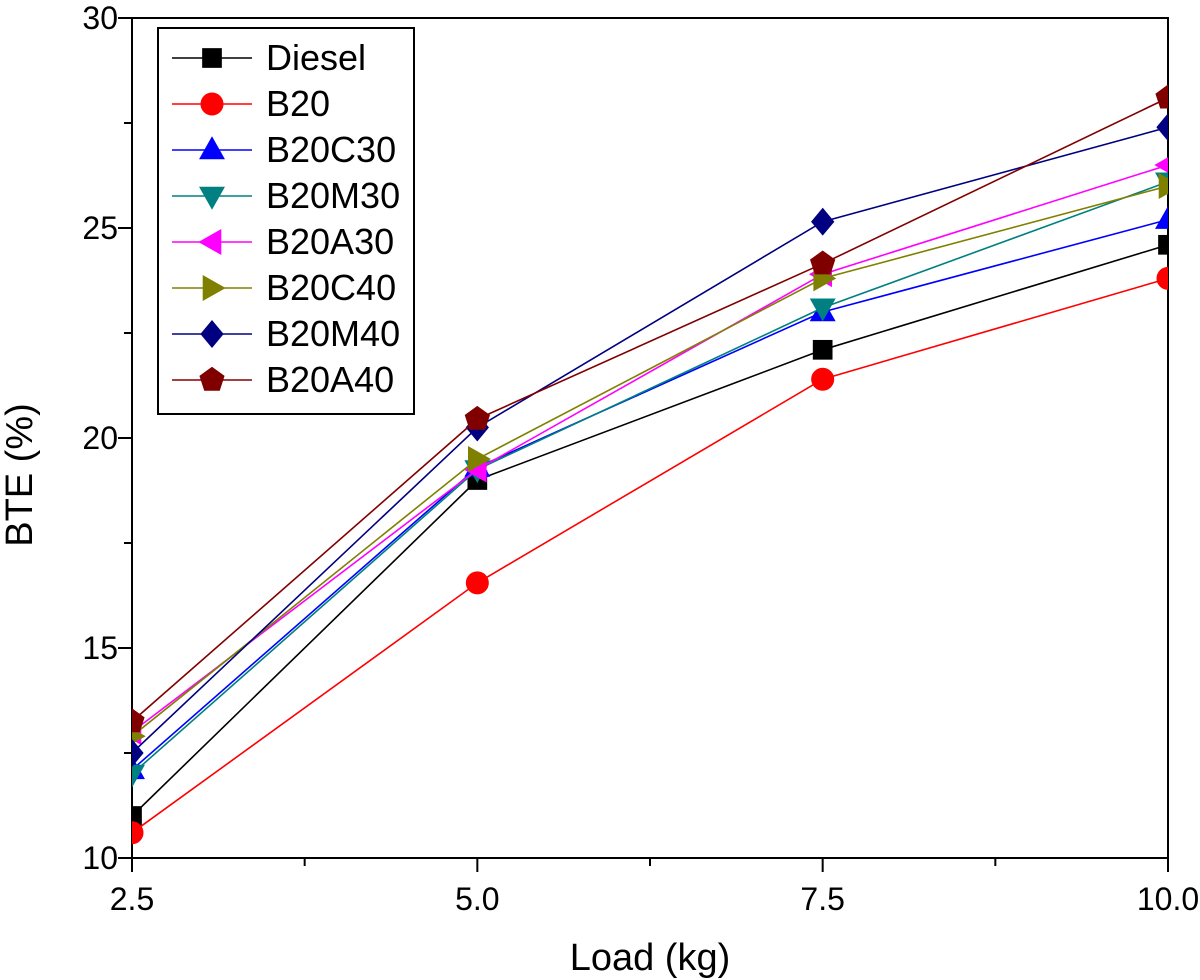 This screenshot has width=1200, height=980. What do you see at coordinates (132, 899) in the screenshot?
I see `x-tick-label: 2.5` at bounding box center [132, 899].